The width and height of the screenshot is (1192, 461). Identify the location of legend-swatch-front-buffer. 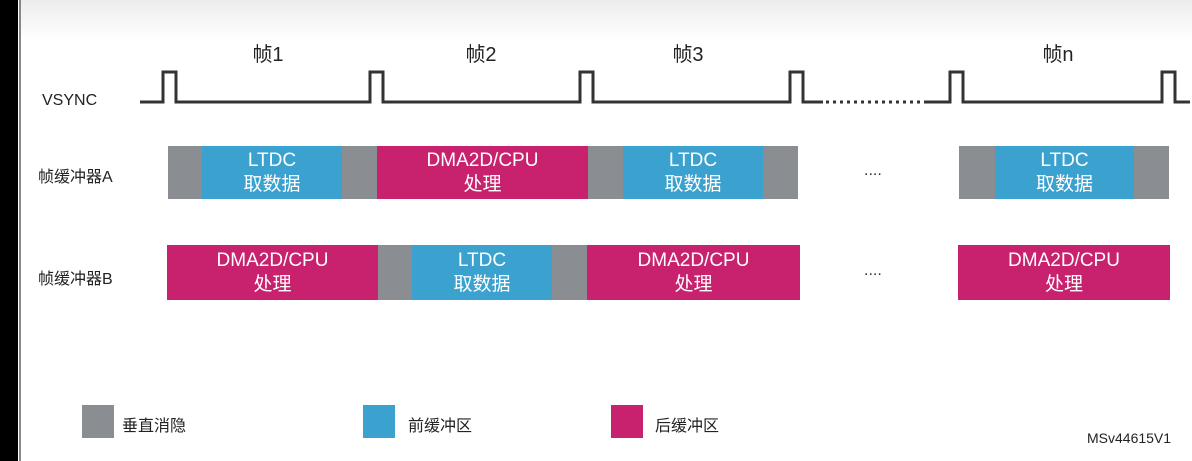
(379, 421).